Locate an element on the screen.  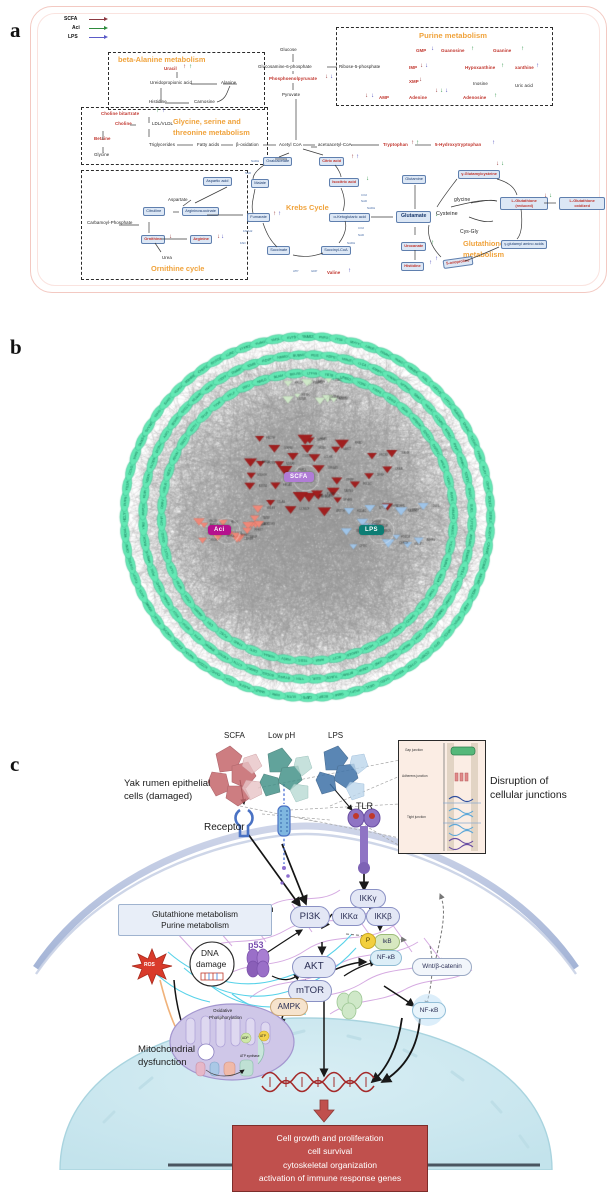
node-5-hydroxytryptophan: 5-Hydroxytryptophan is located at coordinates (458, 144).